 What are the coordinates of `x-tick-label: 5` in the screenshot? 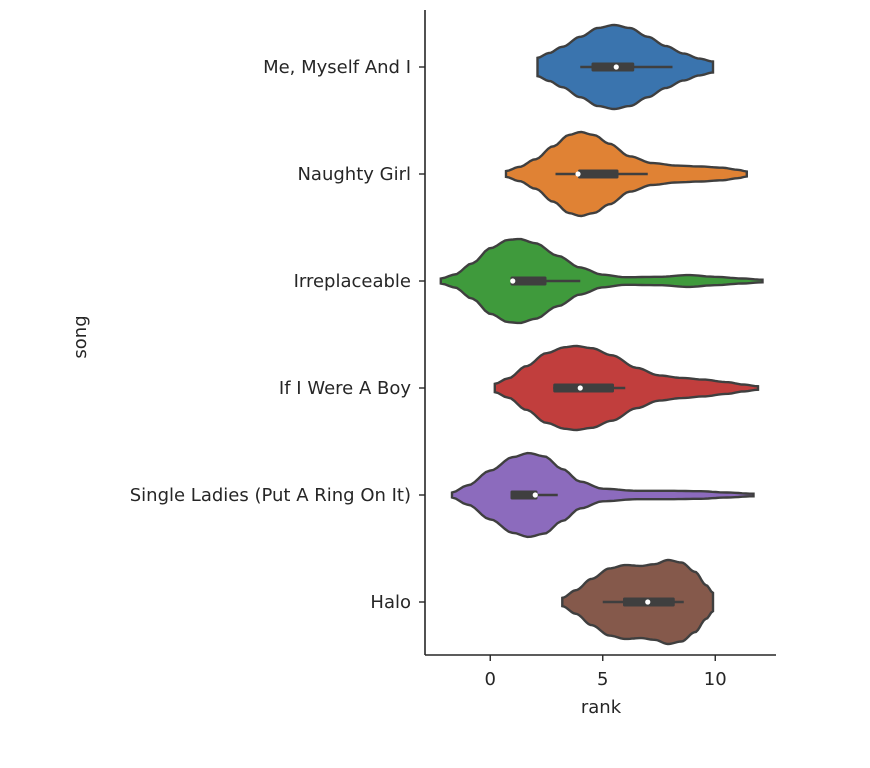 It's located at (602, 679).